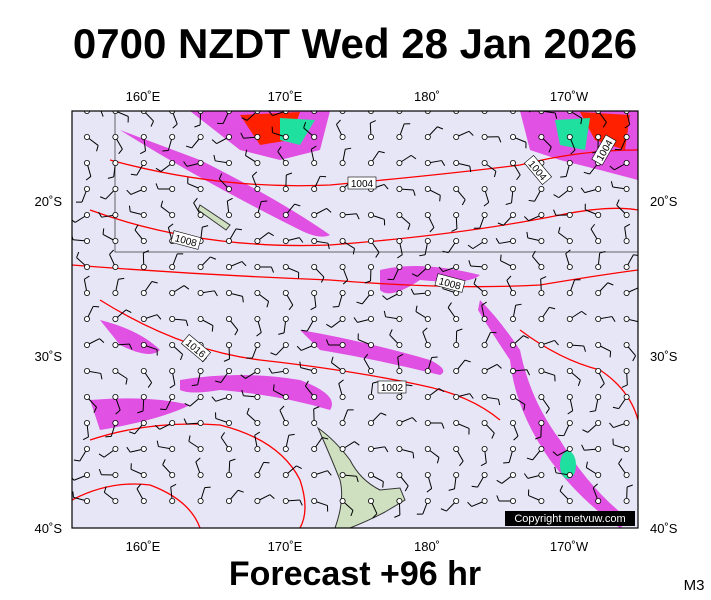  What do you see at coordinates (49, 356) in the screenshot?
I see `lat-label: 30˚S` at bounding box center [49, 356].